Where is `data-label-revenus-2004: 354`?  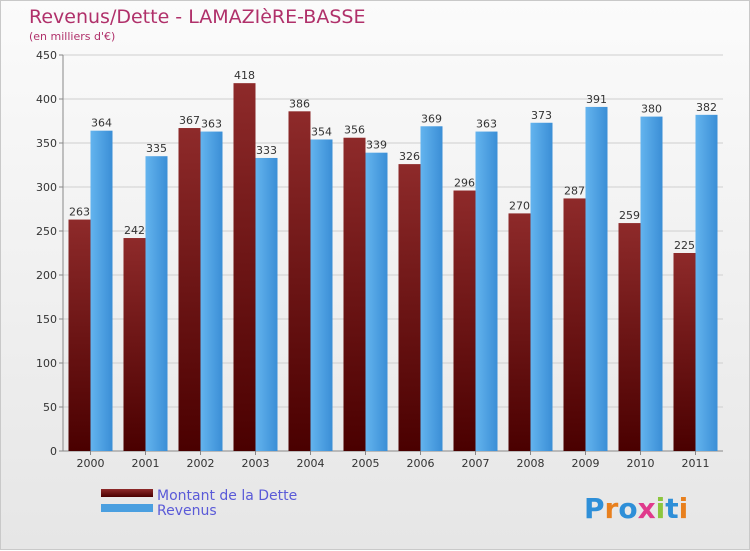 data-label-revenus-2004: 354 is located at coordinates (321, 131).